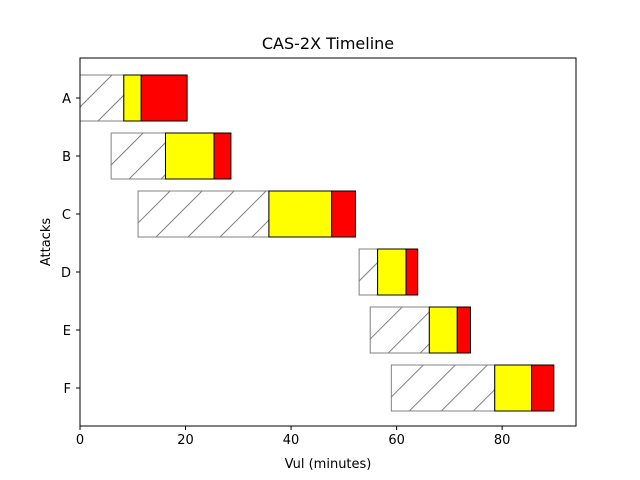  I want to click on yellow-segment-a, so click(132, 98).